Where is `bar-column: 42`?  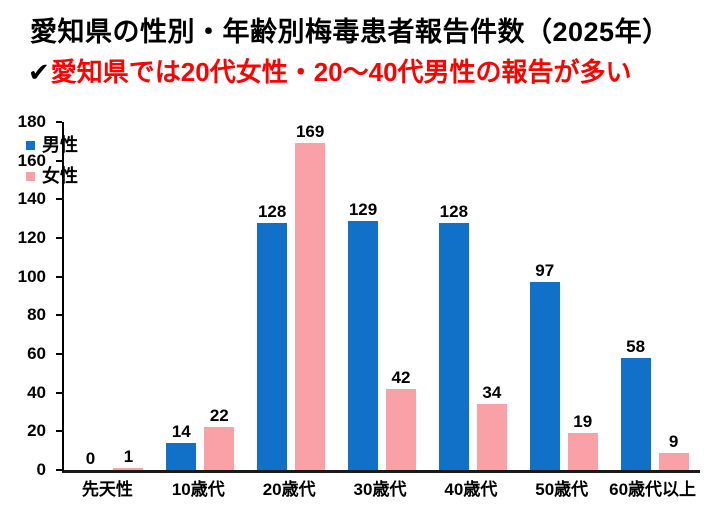 bar-column: 42 is located at coordinates (401, 419).